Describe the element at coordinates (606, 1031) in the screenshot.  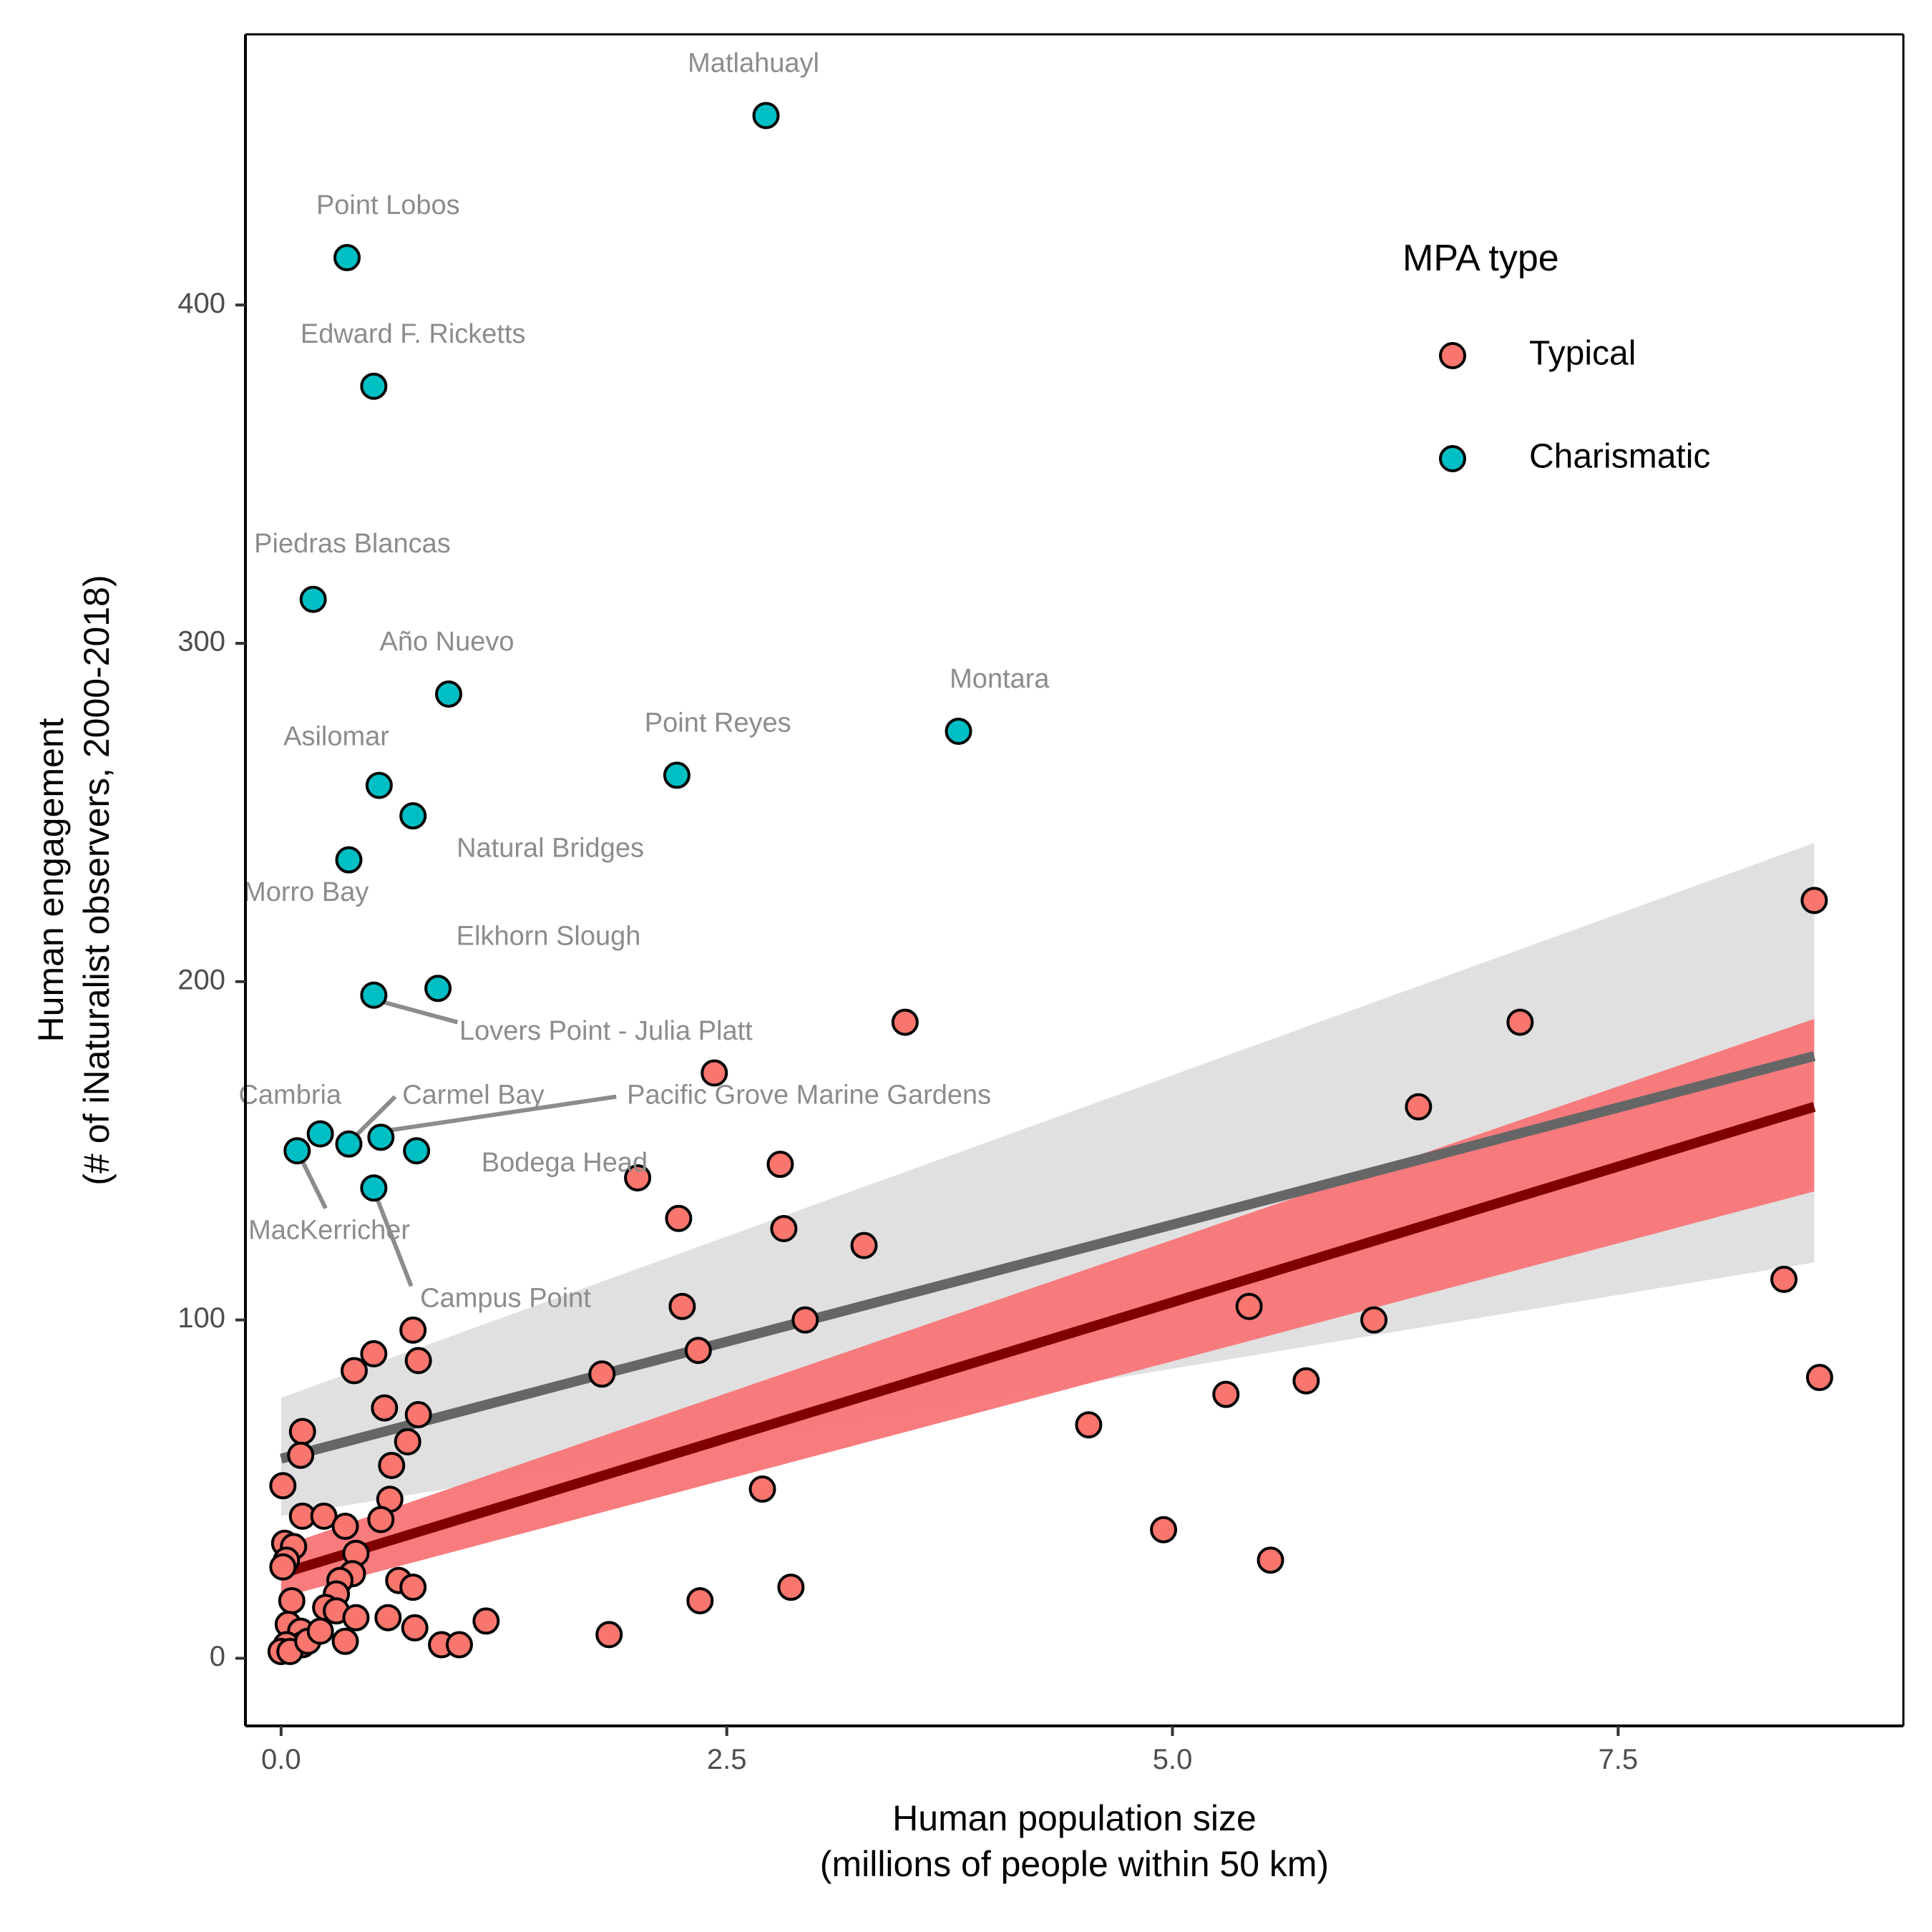
I see `site-label: Lovers Point - Julia Platt` at that location.